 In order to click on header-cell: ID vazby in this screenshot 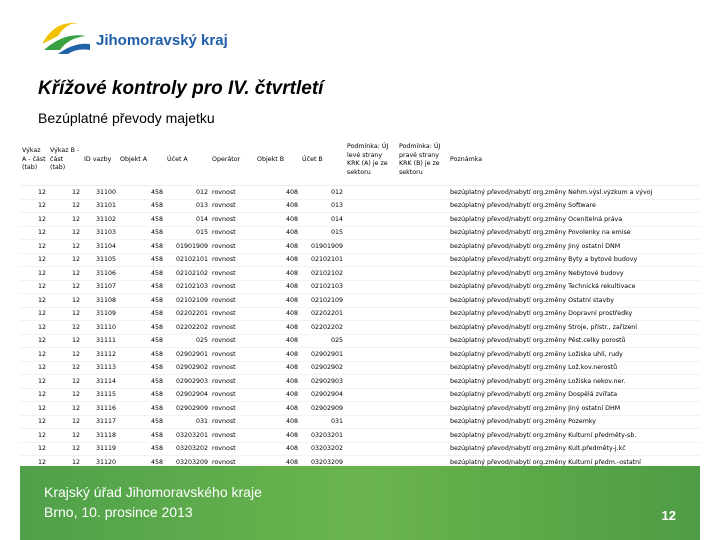, I will do `click(100, 160)`.